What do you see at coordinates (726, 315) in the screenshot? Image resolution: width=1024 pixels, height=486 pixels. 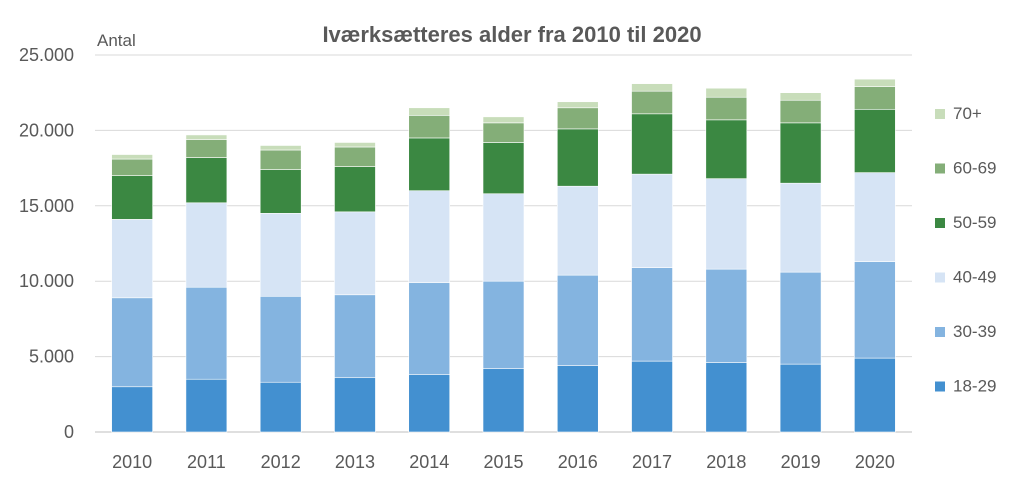 I see `bar-segment-30-39-2018` at bounding box center [726, 315].